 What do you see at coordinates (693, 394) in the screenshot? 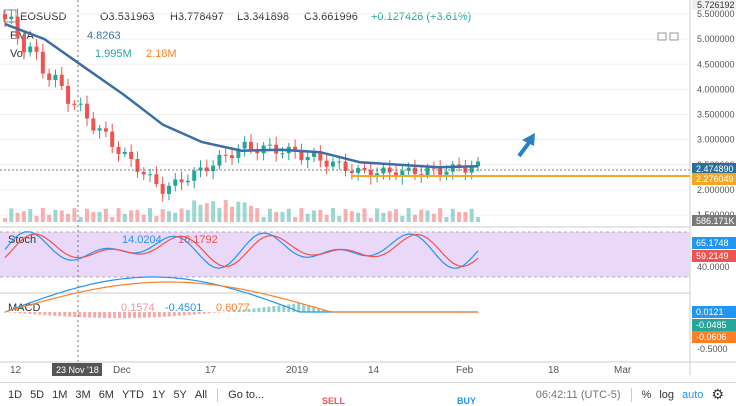
I see `auto-toggle: auto` at bounding box center [693, 394].